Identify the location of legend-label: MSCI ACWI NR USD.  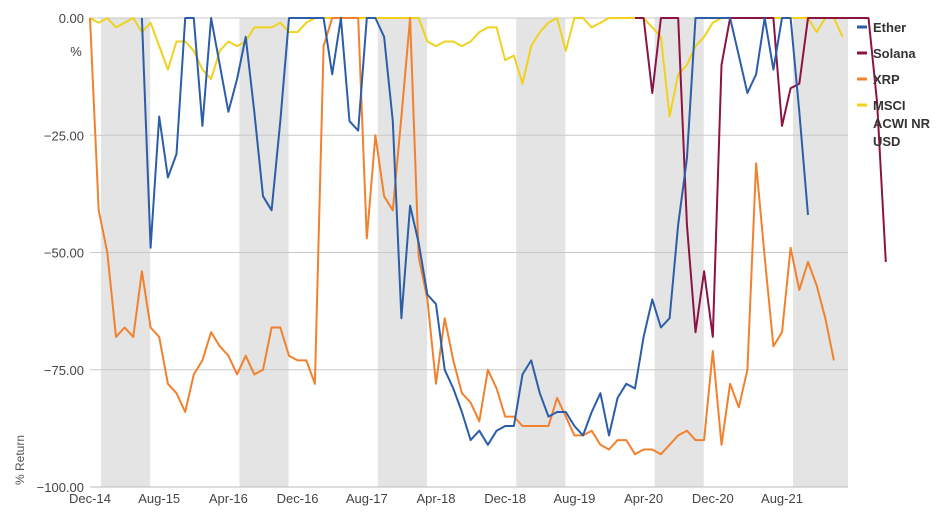
(902, 123).